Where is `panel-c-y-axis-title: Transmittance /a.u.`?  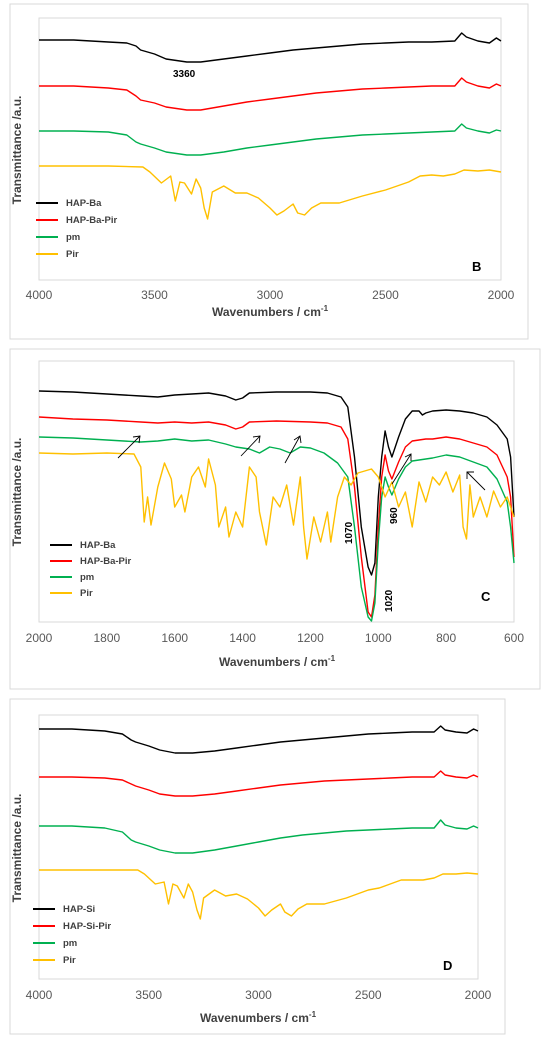
panel-c-y-axis-title: Transmittance /a.u. is located at coordinates (17, 492).